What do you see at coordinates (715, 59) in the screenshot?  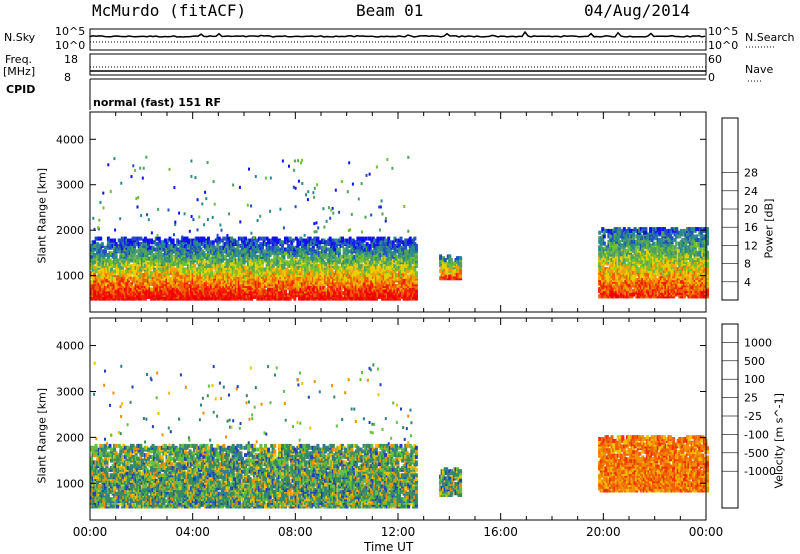 I see `nave-tick-top: 60` at bounding box center [715, 59].